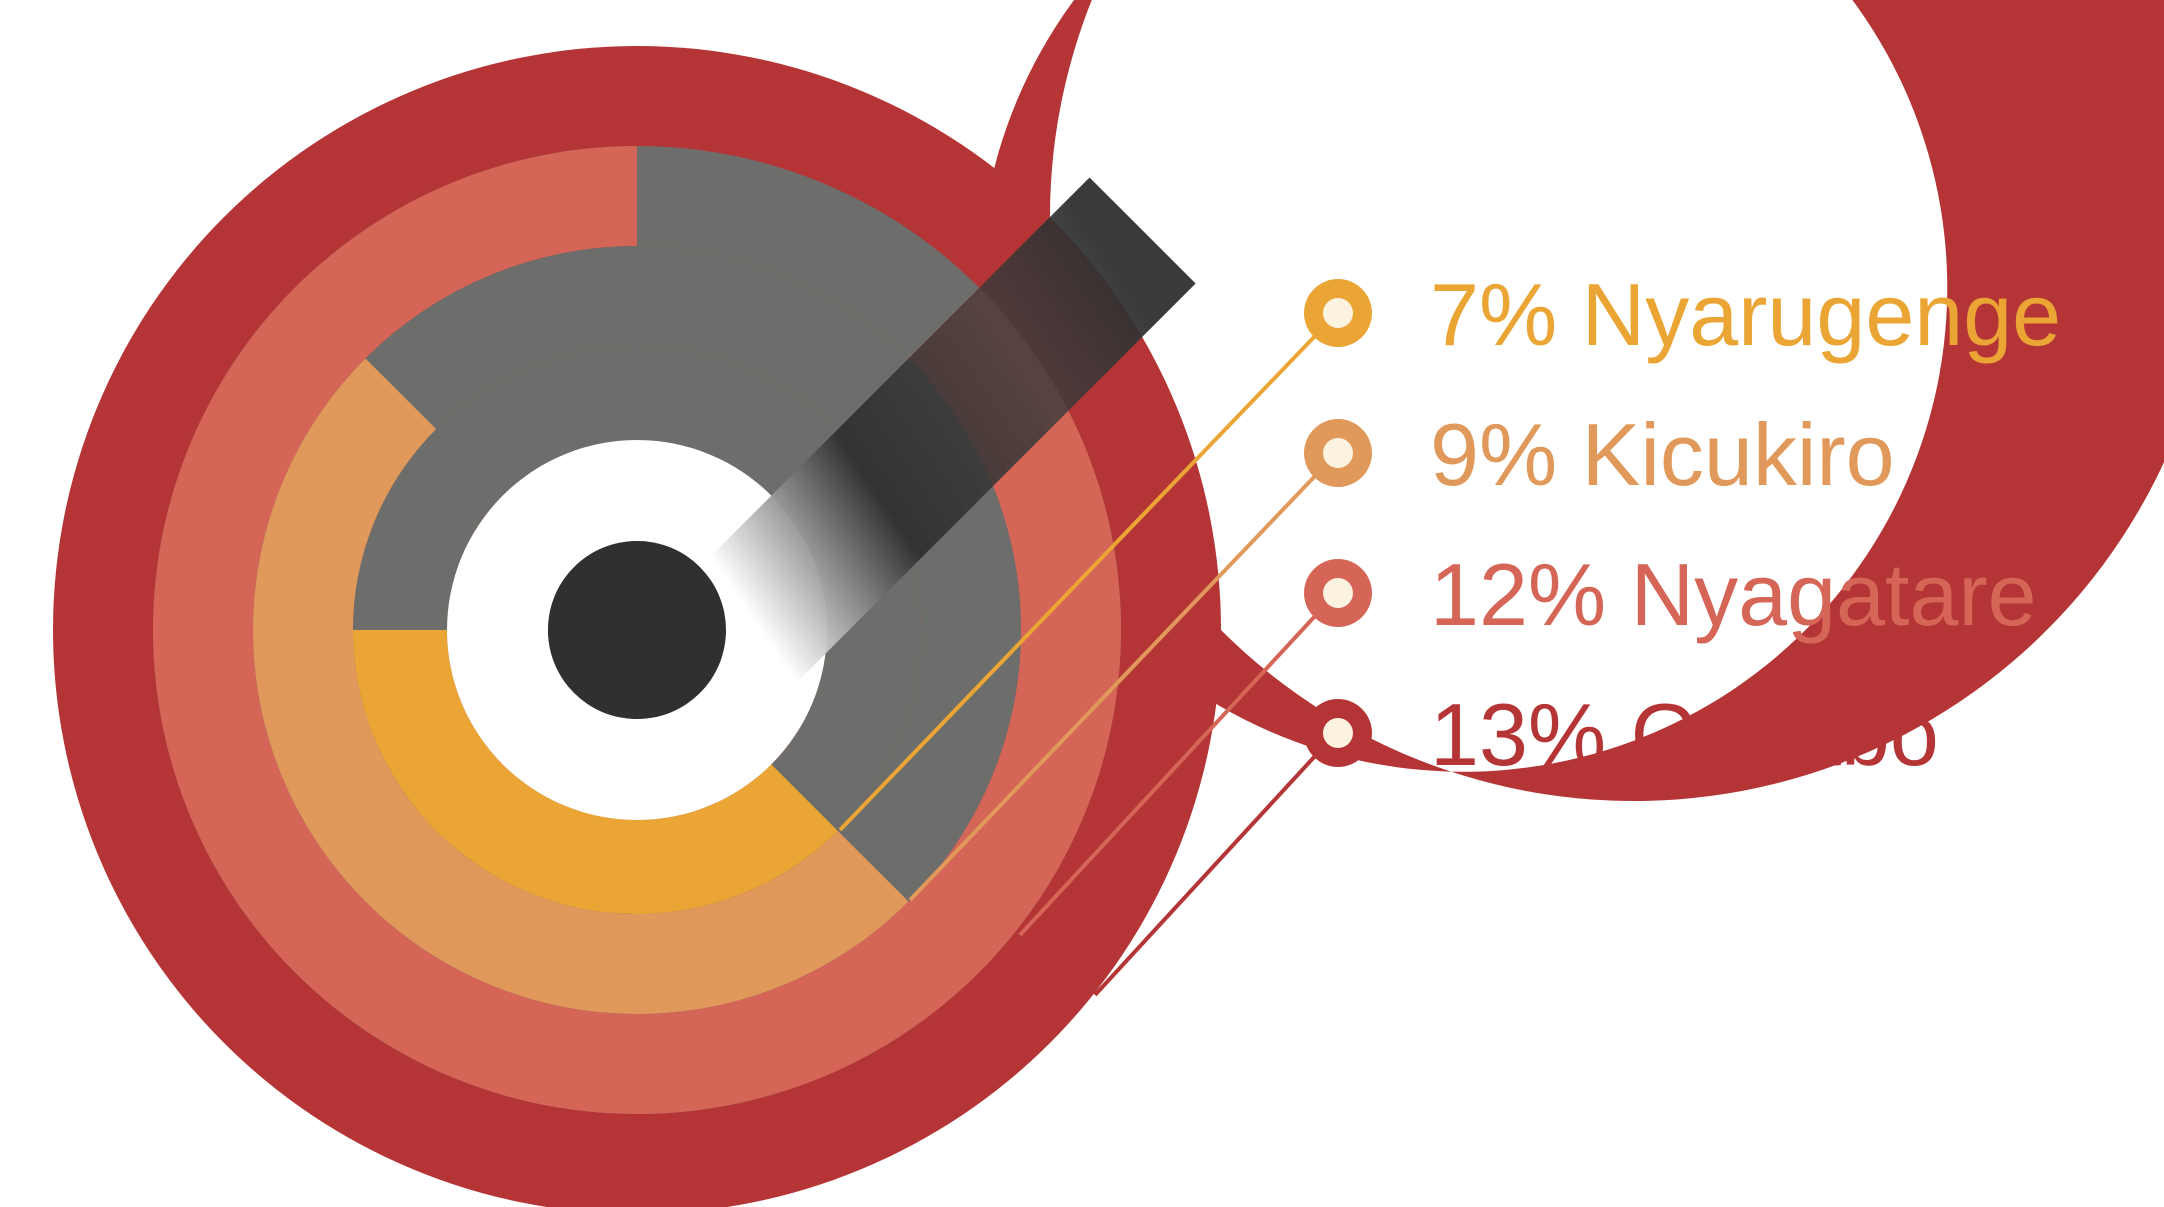 The image size is (2164, 1207). I want to click on leader-line-nyarugenge, so click(1078, 582).